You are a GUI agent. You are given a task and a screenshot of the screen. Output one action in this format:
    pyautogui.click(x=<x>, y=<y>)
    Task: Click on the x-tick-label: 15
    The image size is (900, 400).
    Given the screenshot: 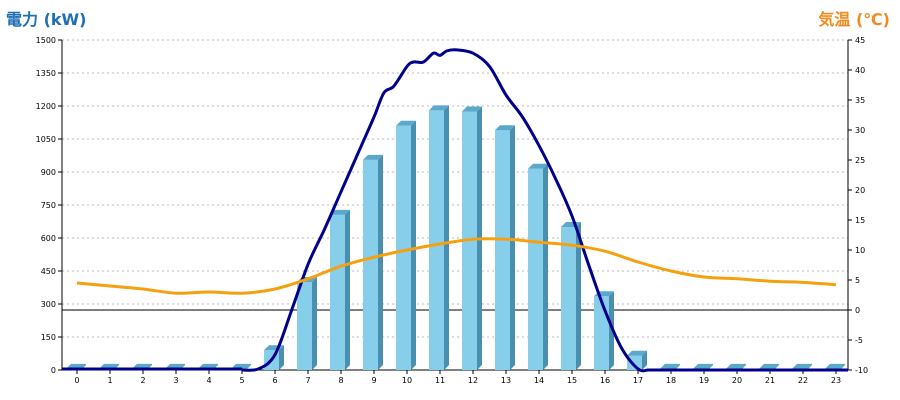 What is the action you would take?
    pyautogui.click(x=572, y=380)
    